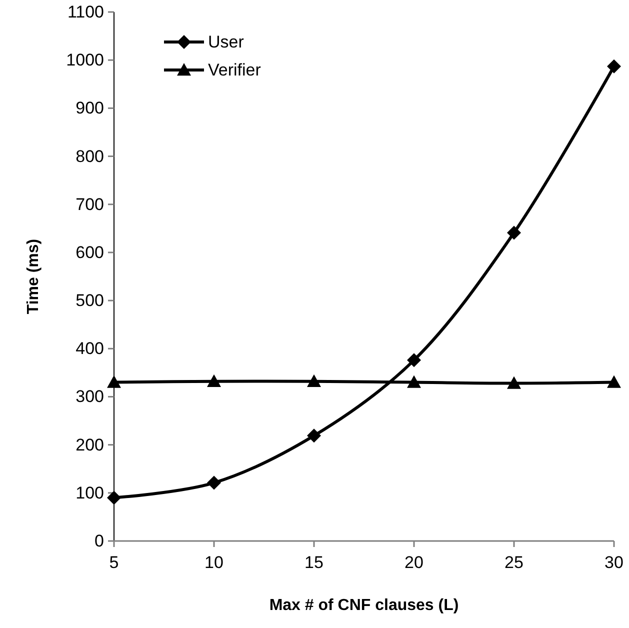  Describe the element at coordinates (235, 70) in the screenshot. I see `legend-label: Verifier` at that location.